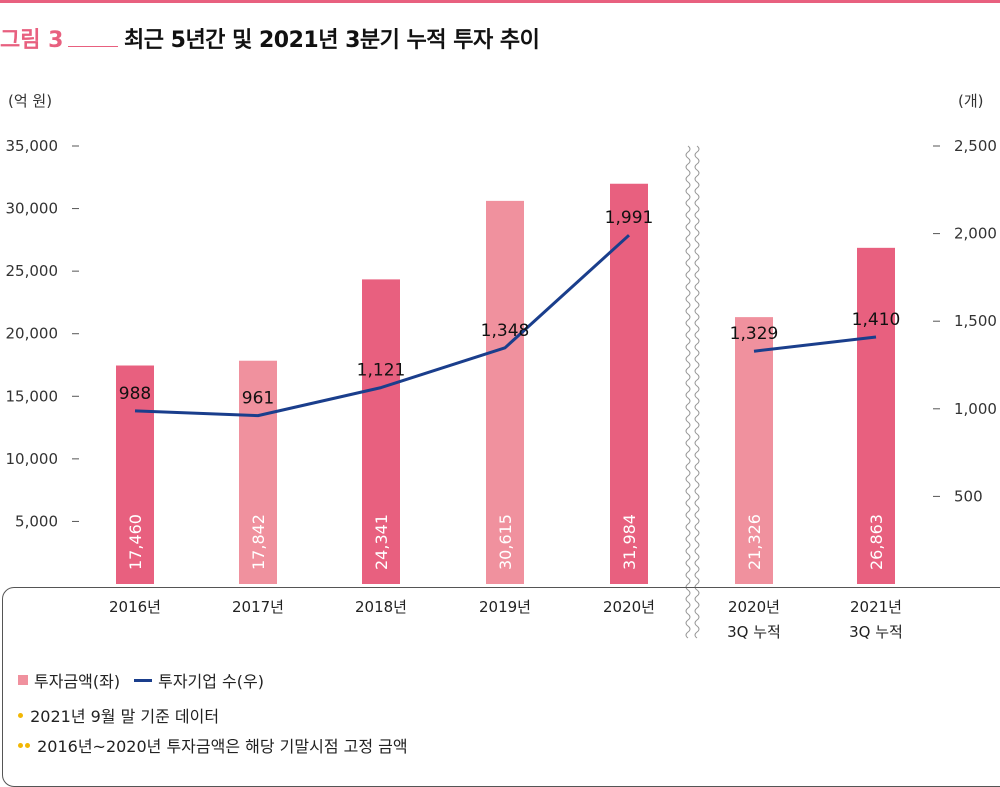  What do you see at coordinates (77, 681) in the screenshot?
I see `legend-bar-label: 투자금액(좌)` at bounding box center [77, 681].